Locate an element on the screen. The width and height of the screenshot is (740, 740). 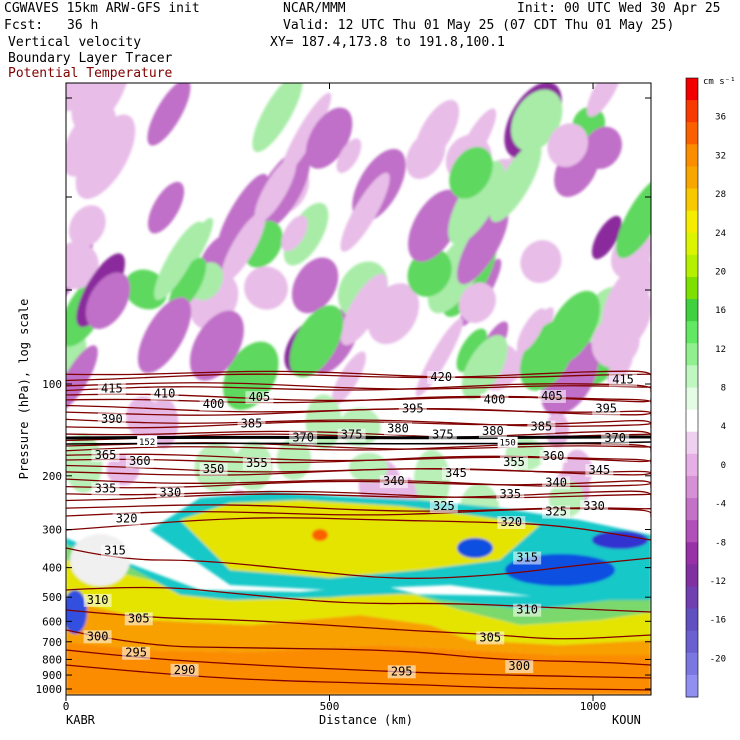
colorbar-label: -4 is located at coordinates (720, 505).